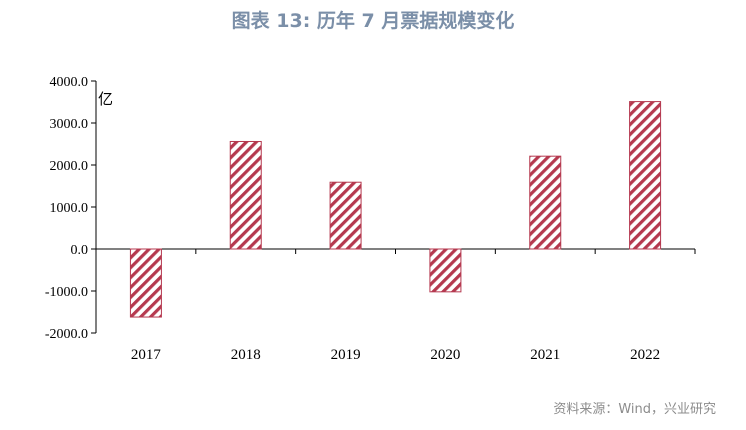 The width and height of the screenshot is (746, 430). Describe the element at coordinates (445, 355) in the screenshot. I see `x-tick-label: 2020` at that location.